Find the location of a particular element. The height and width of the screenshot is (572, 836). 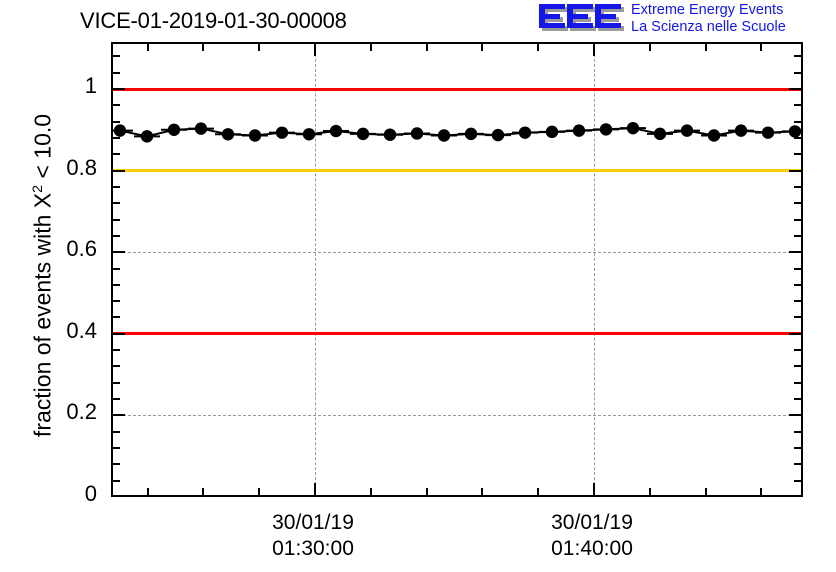

x-axis-tick-label: 30/01/19 01:30:00 is located at coordinates (313, 536).